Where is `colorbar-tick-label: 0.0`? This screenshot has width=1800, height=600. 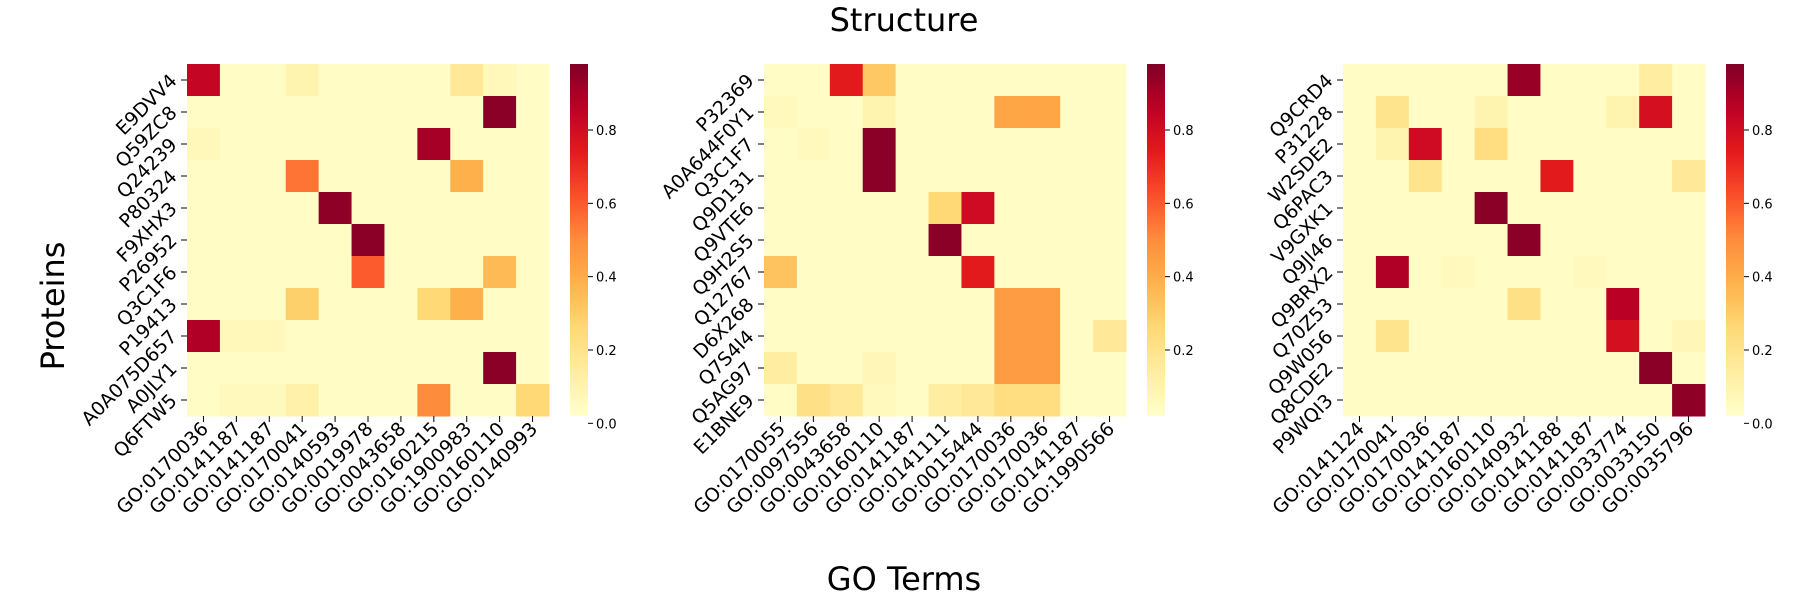 colorbar-tick-label: 0.0 is located at coordinates (606, 424).